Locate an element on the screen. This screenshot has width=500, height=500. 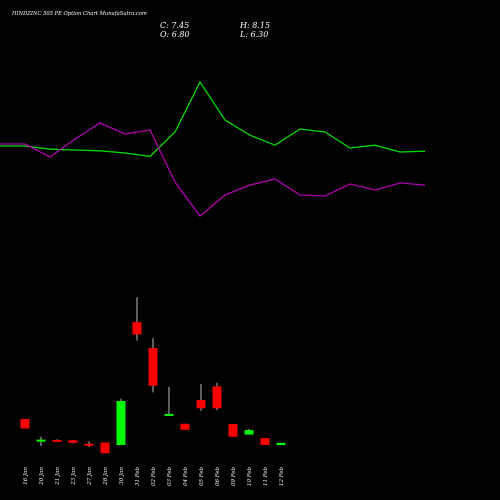
line-series-green is located at coordinates (213, 119).